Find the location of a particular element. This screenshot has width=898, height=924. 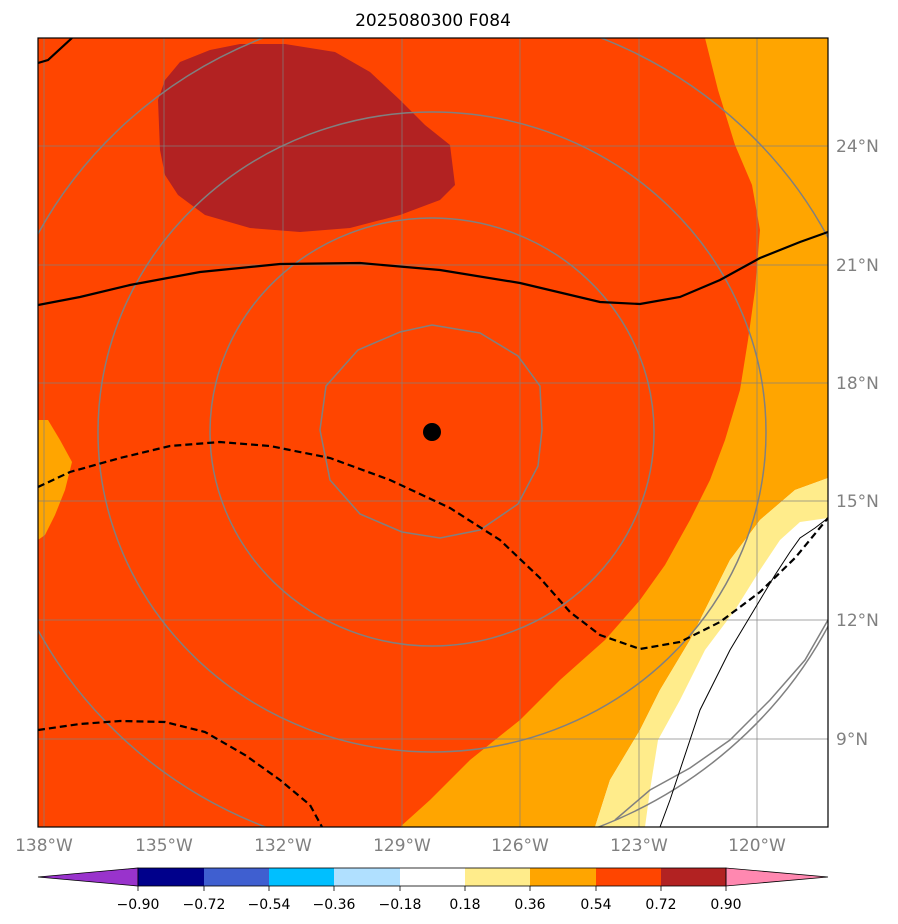

lat-label: 18°N is located at coordinates (857, 384).